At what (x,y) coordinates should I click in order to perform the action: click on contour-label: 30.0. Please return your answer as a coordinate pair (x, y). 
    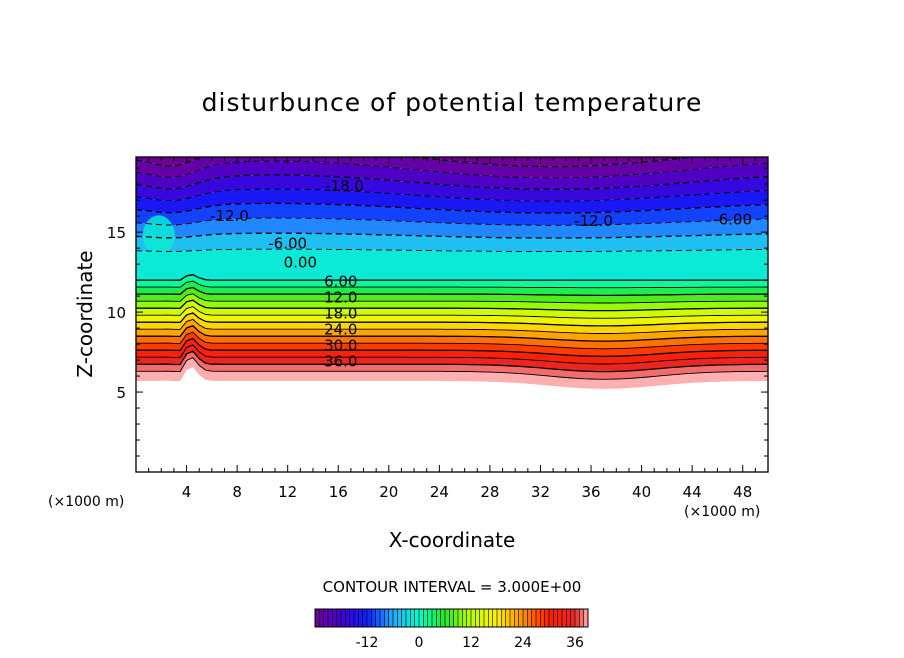
    Looking at the image, I should click on (340, 346).